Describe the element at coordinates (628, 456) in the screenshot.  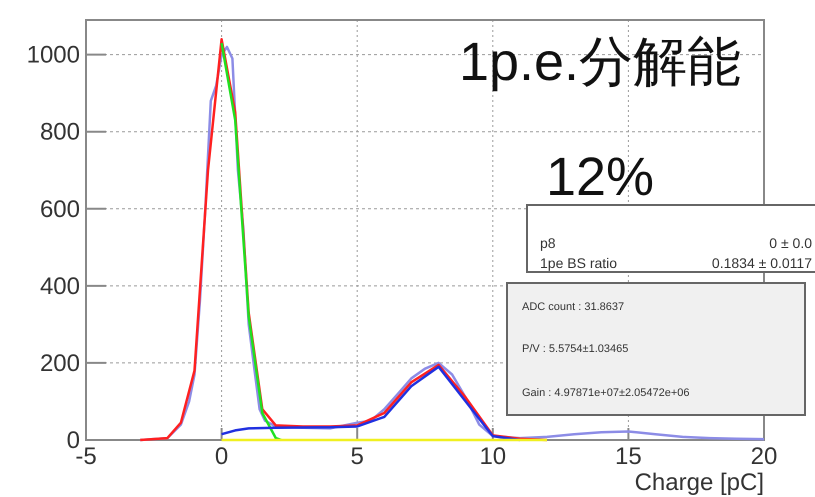
I see `x-tick-label: 15` at that location.